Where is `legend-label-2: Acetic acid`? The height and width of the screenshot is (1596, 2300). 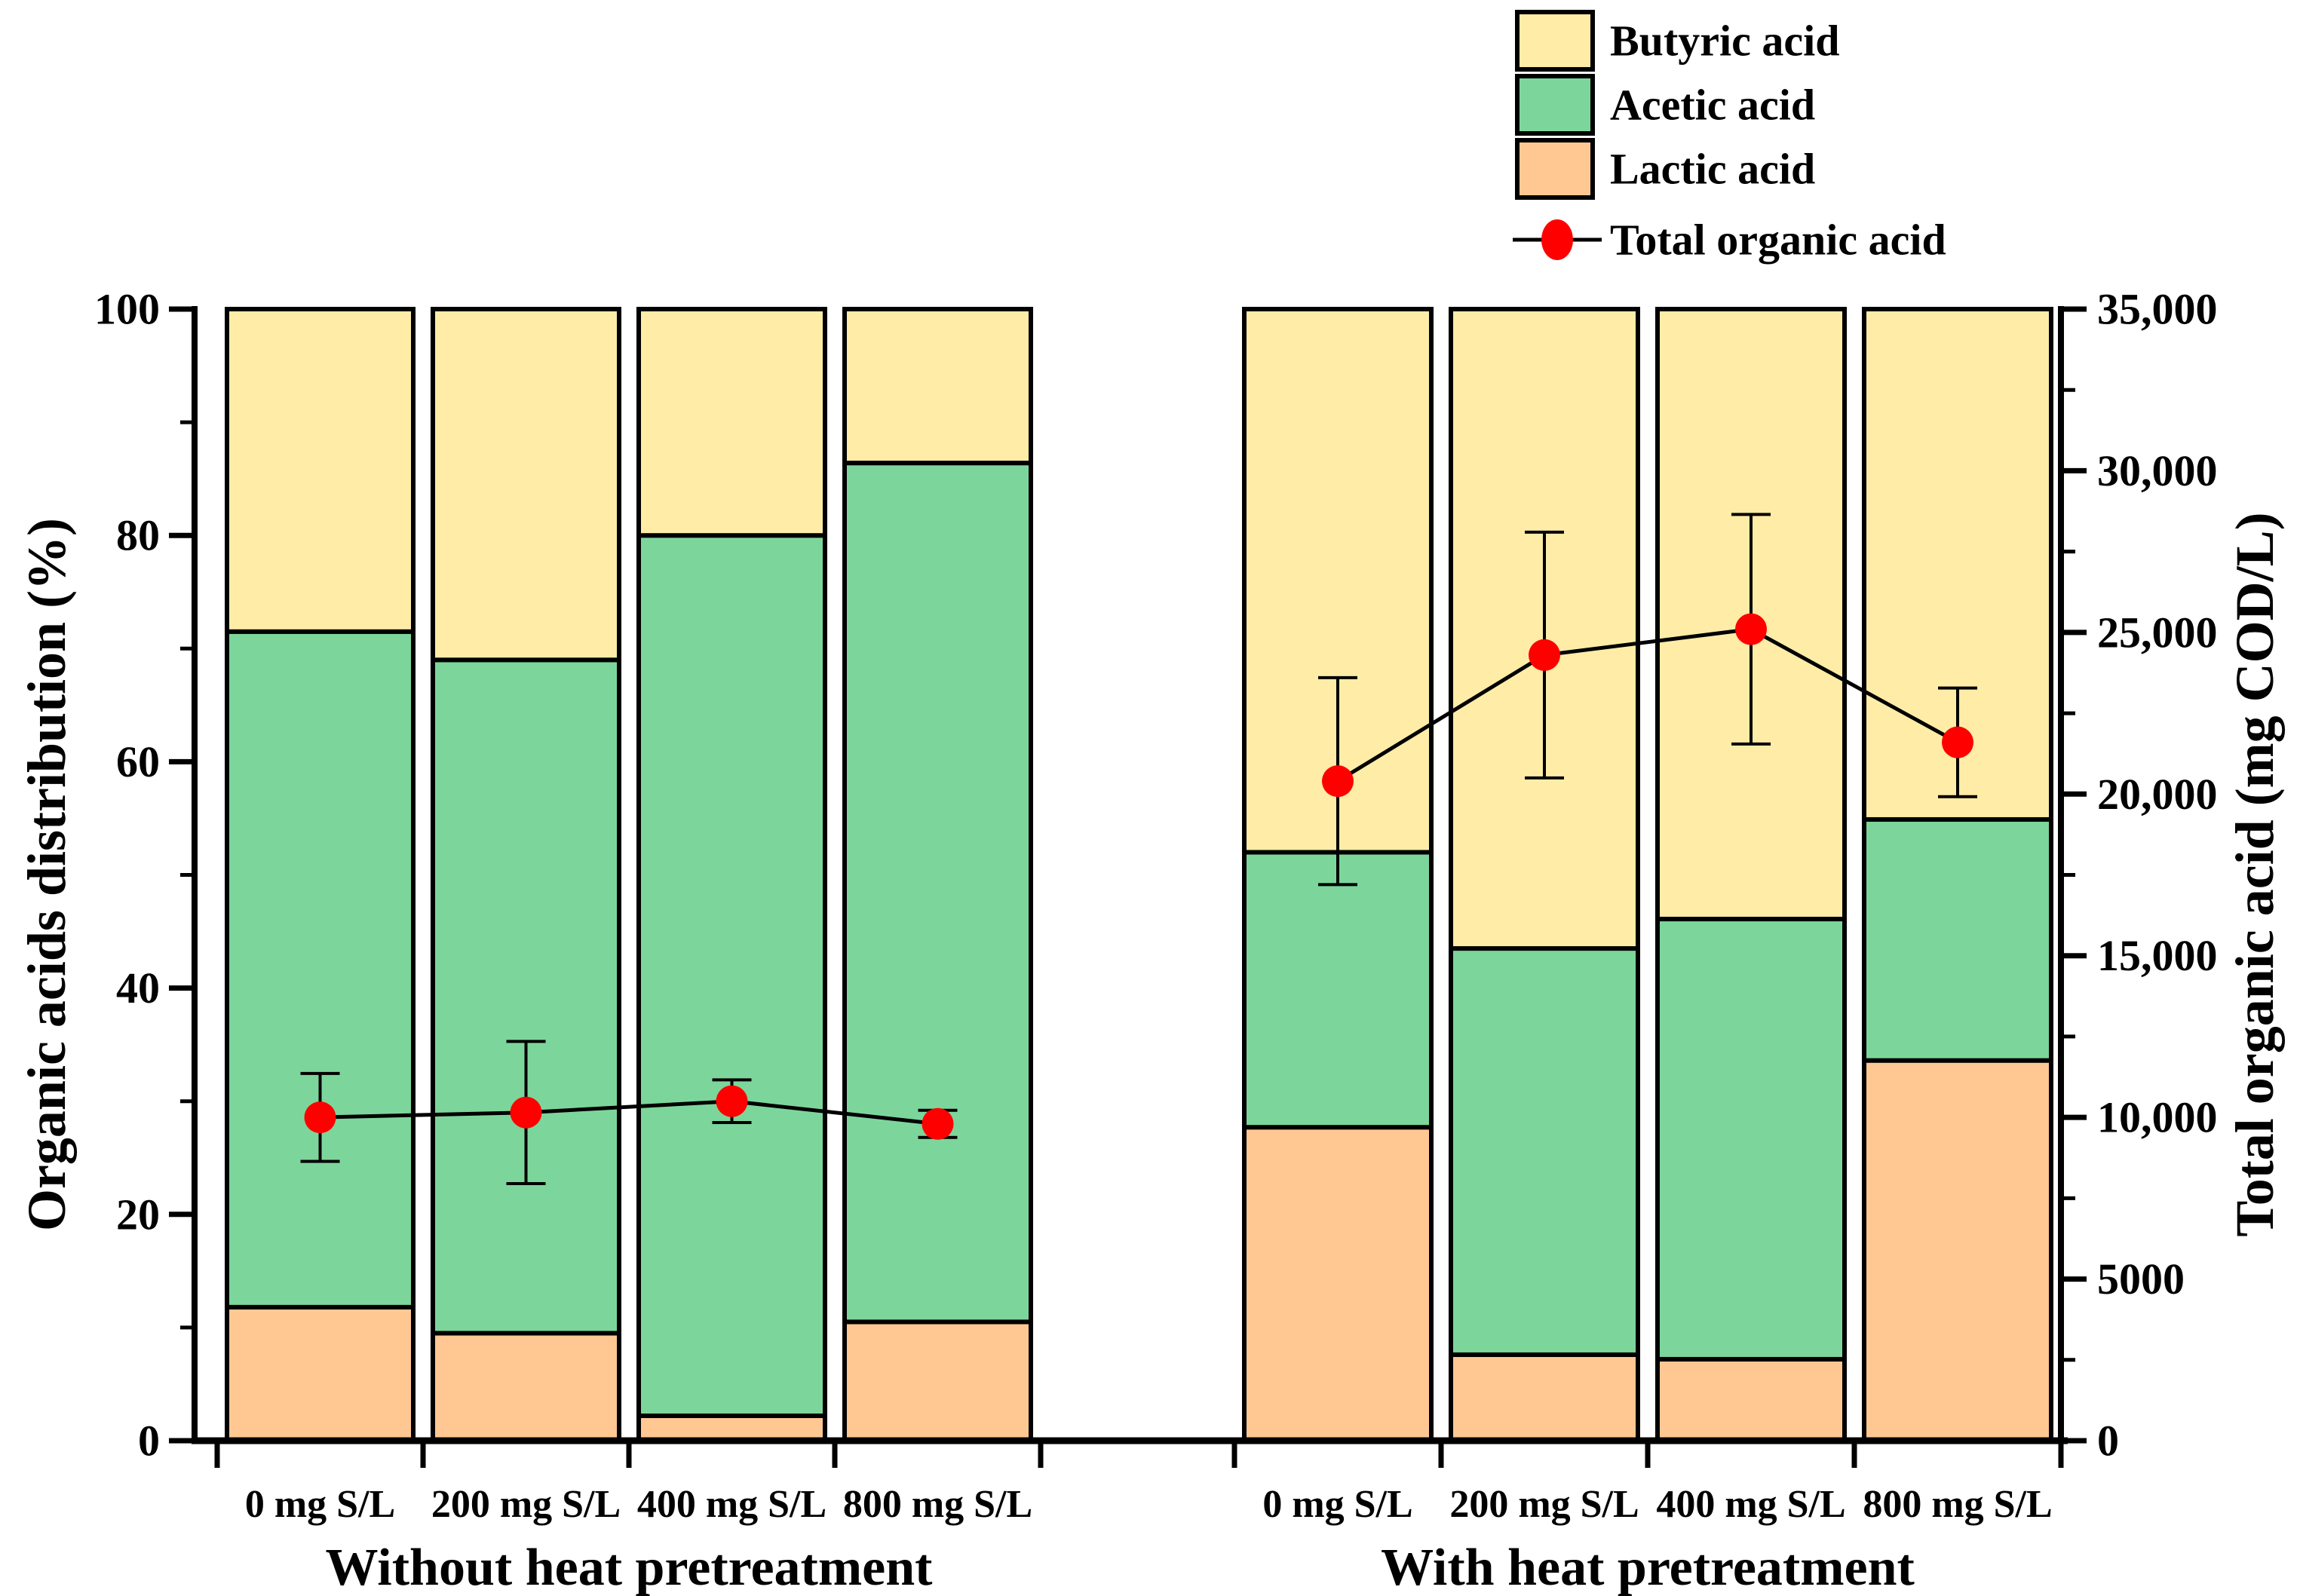
legend-label-2: Acetic acid is located at coordinates (1712, 105).